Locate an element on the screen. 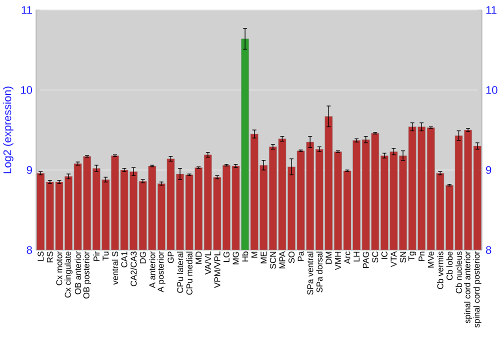 Image resolution: width=500 pixels, height=350 pixels. x-tick-label: DG is located at coordinates (143, 258).